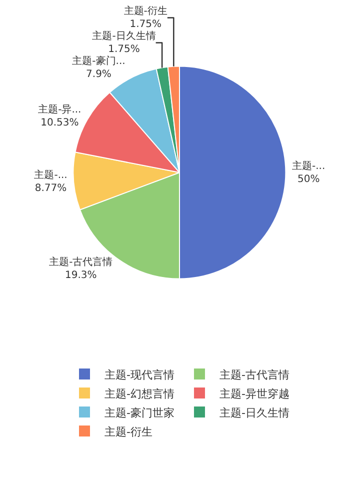 The image size is (360, 480). What do you see at coordinates (128, 431) in the screenshot?
I see `legend-label: 主题-衍生` at bounding box center [128, 431].